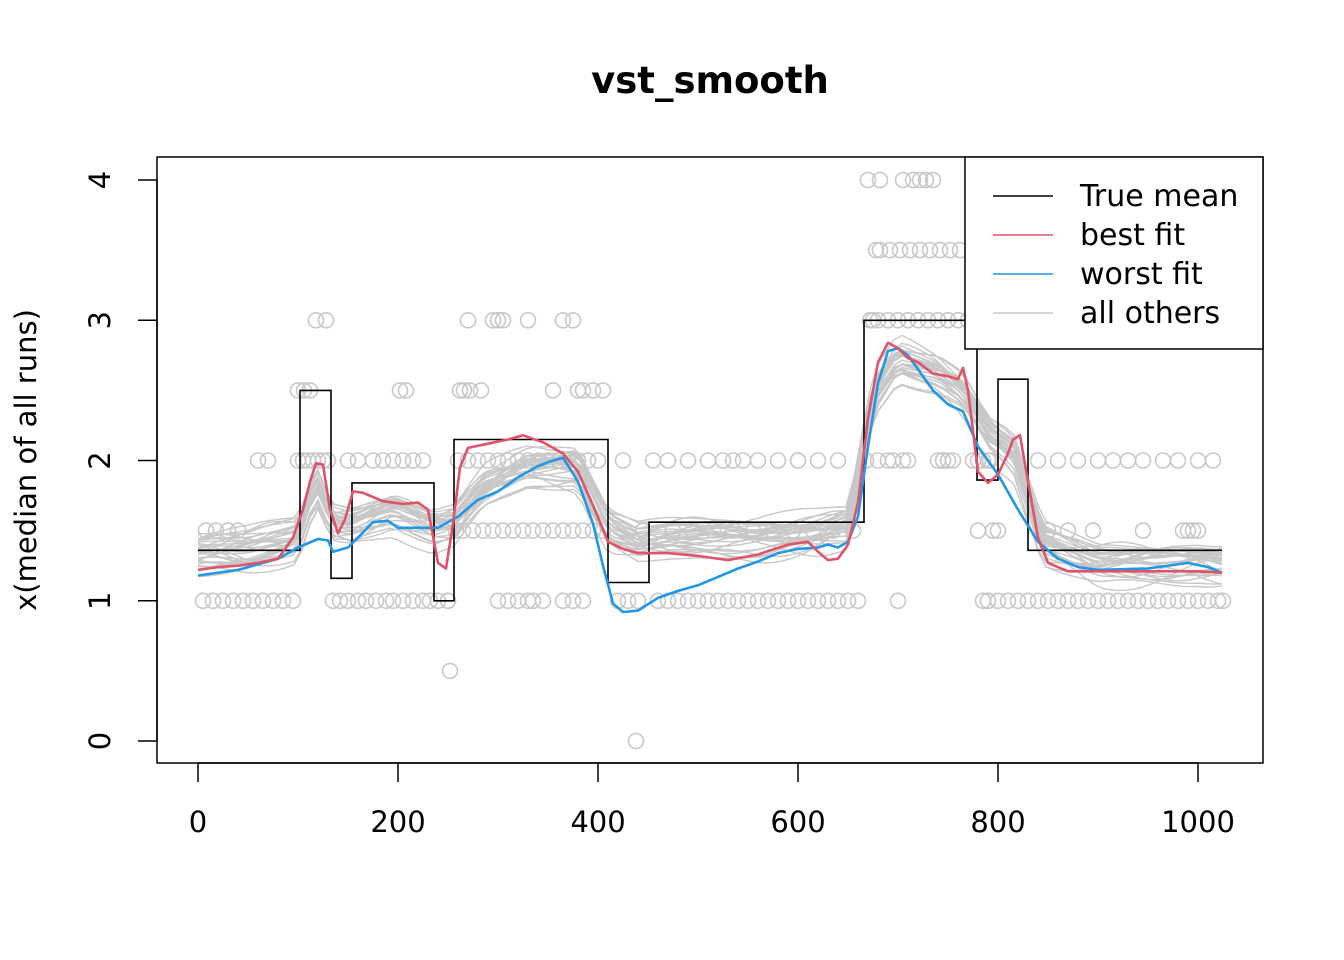  What do you see at coordinates (397, 822) in the screenshot?
I see `x-tick-label: 200` at bounding box center [397, 822].